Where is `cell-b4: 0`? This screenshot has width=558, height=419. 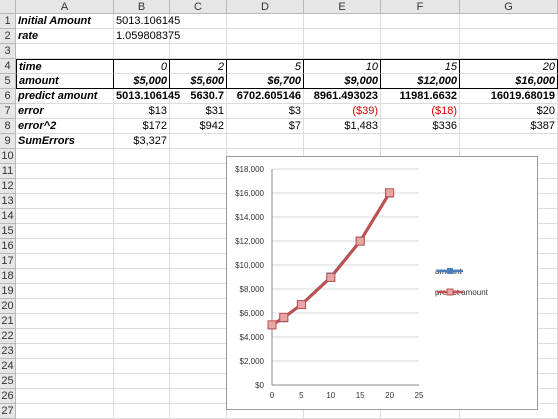 cell-b4: 0 is located at coordinates (142, 66).